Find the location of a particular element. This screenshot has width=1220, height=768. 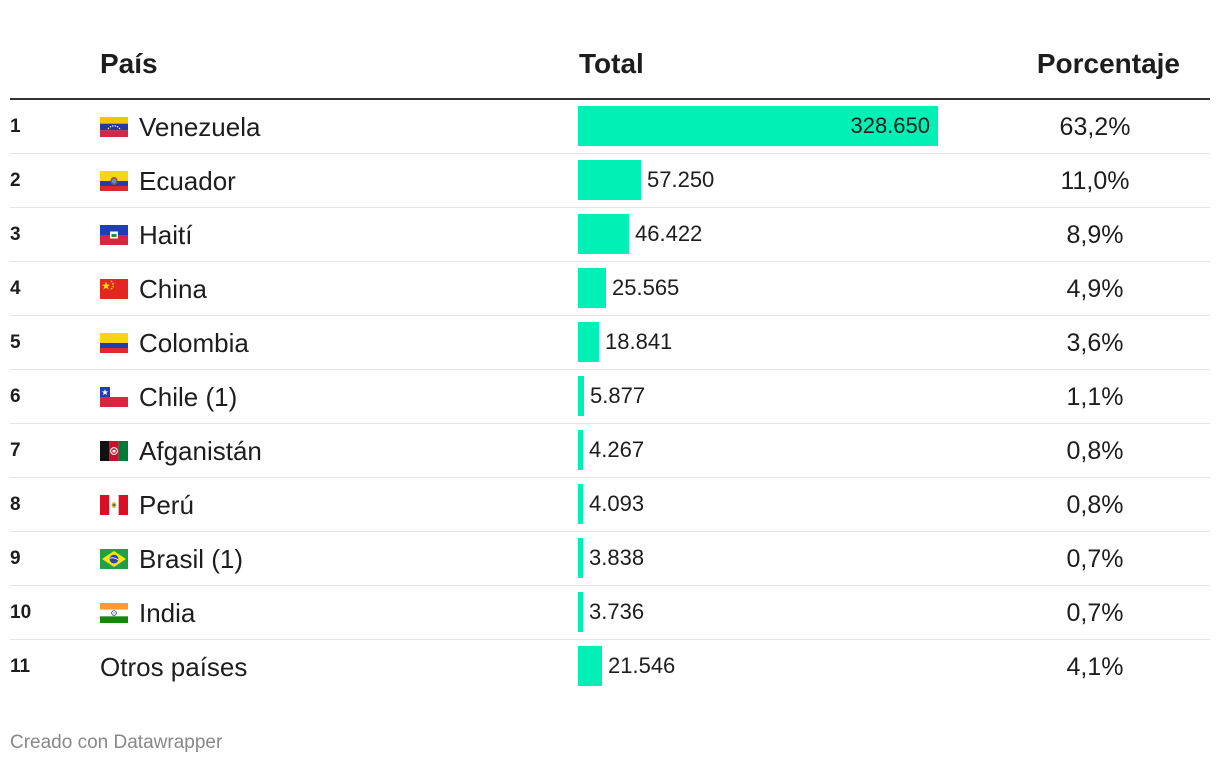

flag-venezuela-icon is located at coordinates (114, 127).